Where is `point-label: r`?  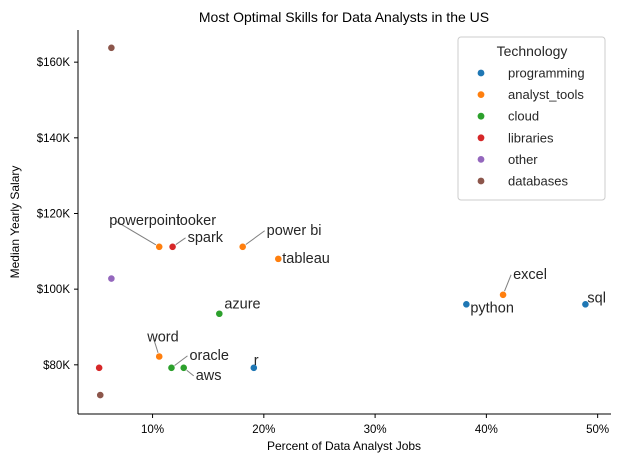 point-label: r is located at coordinates (256, 361).